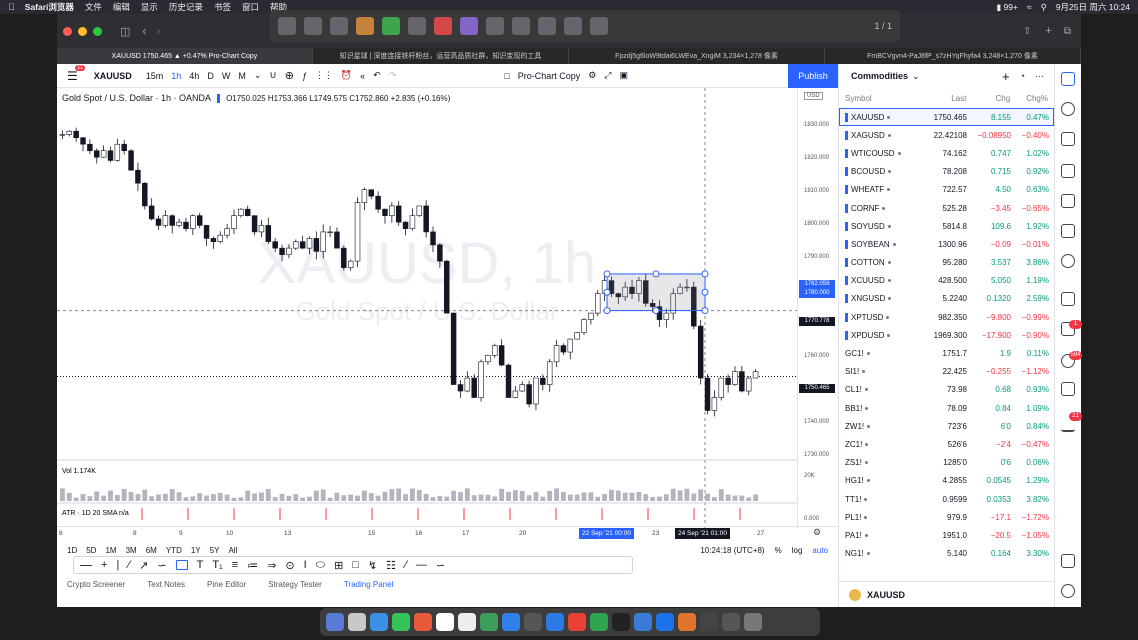 The image size is (1138, 640). What do you see at coordinates (813, 96) in the screenshot?
I see `currency-label: USD` at bounding box center [813, 96].